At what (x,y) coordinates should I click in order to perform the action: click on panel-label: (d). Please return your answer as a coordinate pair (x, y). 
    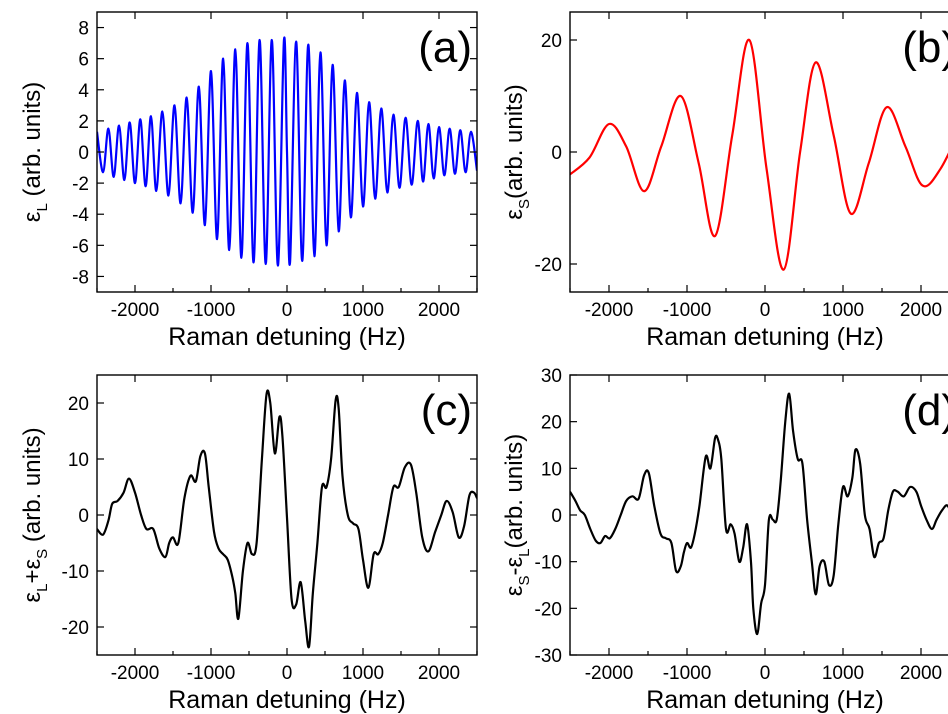
    Looking at the image, I should click on (925, 410).